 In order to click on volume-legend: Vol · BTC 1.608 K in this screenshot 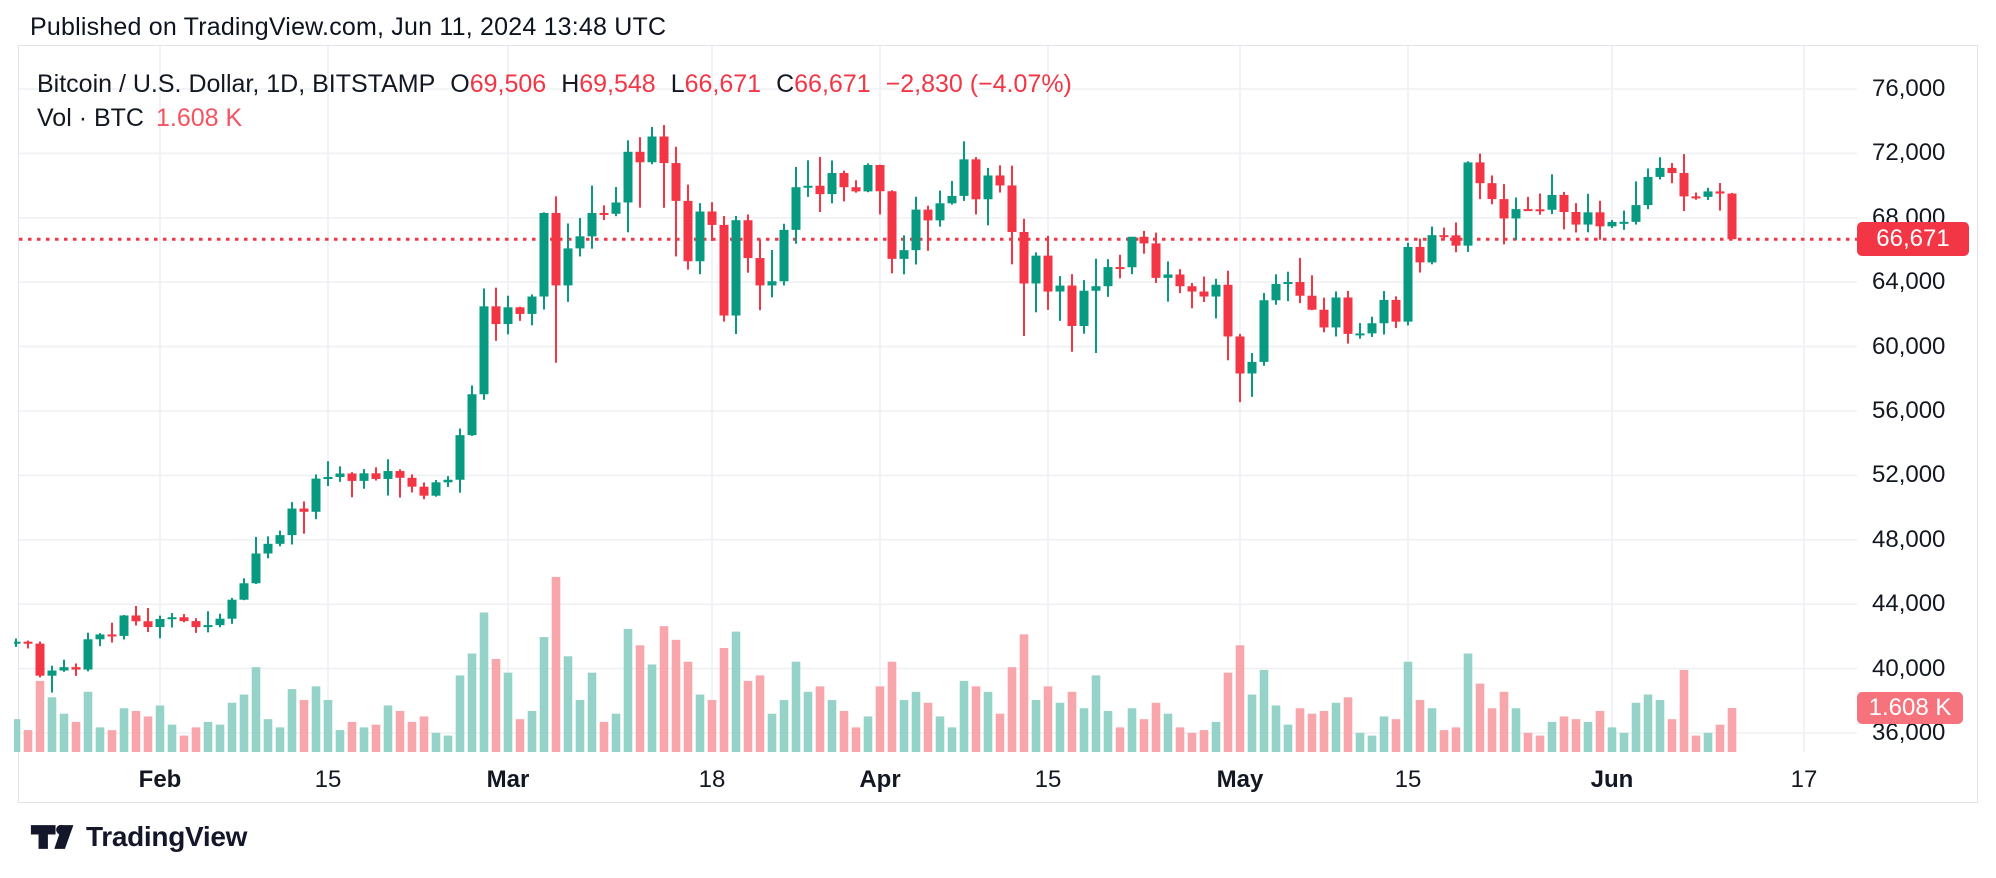, I will do `click(139, 118)`.